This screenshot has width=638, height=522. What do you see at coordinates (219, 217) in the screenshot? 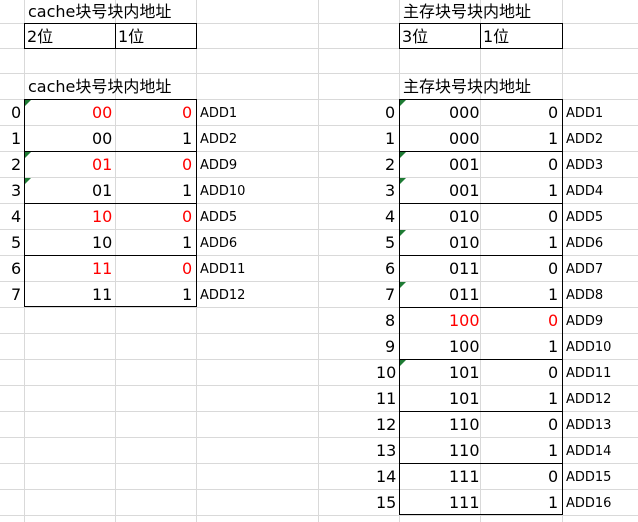
I see `cache-addr-cell: ADD5` at bounding box center [219, 217].